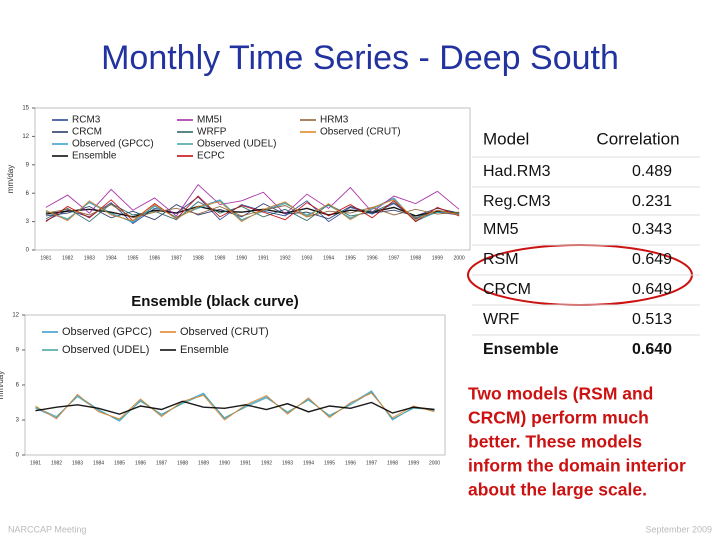 The width and height of the screenshot is (720, 540). Describe the element at coordinates (557, 490) in the screenshot. I see `note-line: about the large scale.` at that location.